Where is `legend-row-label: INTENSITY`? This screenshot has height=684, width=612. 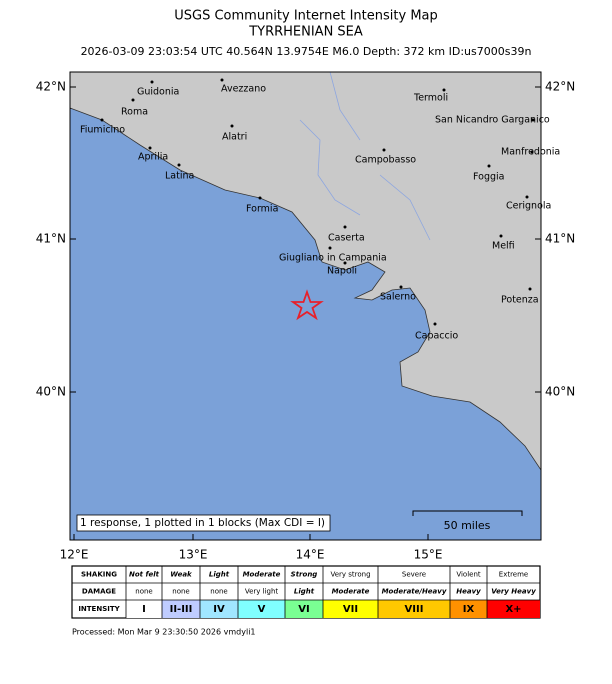
legend-row-label: INTENSITY is located at coordinates (99, 609).